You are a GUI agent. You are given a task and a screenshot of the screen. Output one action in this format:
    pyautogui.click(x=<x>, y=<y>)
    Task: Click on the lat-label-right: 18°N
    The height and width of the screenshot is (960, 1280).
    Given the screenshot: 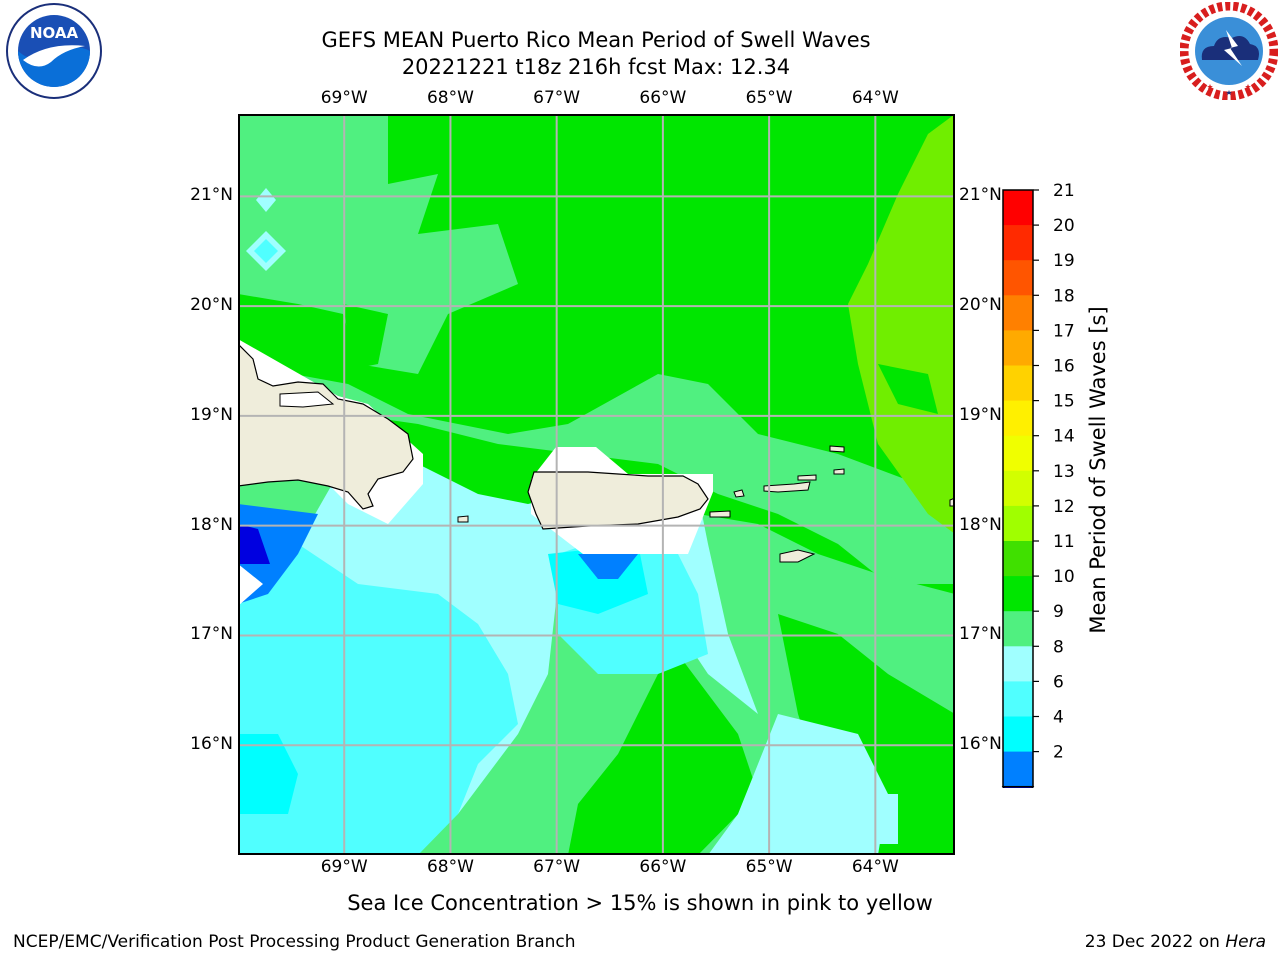 What is the action you would take?
    pyautogui.click(x=980, y=524)
    